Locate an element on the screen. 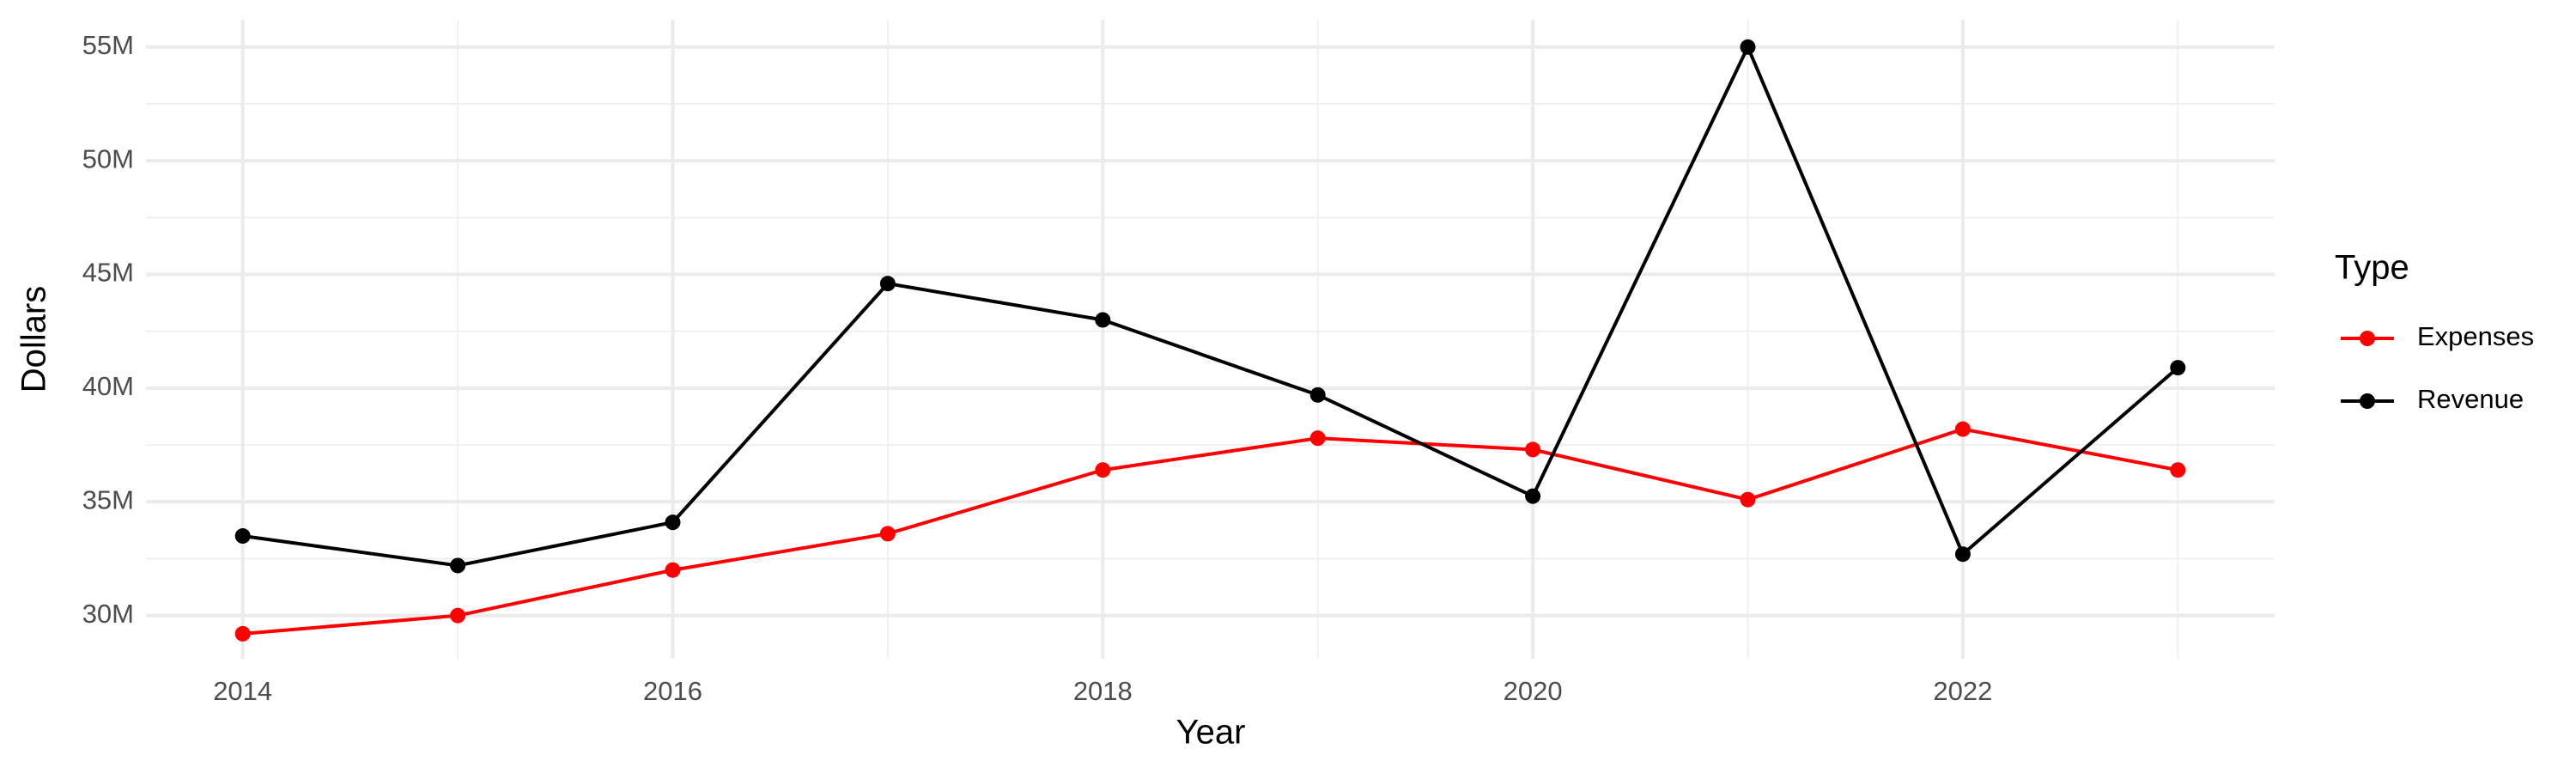  y-tick-label: 30M is located at coordinates (108, 614).